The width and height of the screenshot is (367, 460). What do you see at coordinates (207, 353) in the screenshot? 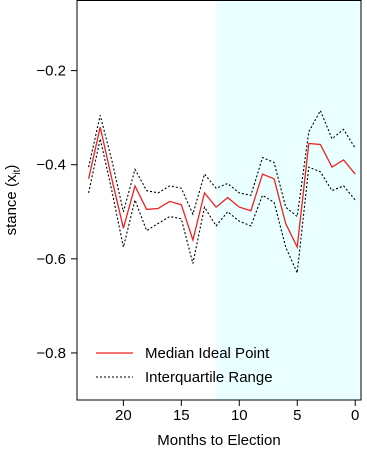
I see `legend-label-median: Median Ideal Point` at bounding box center [207, 353].